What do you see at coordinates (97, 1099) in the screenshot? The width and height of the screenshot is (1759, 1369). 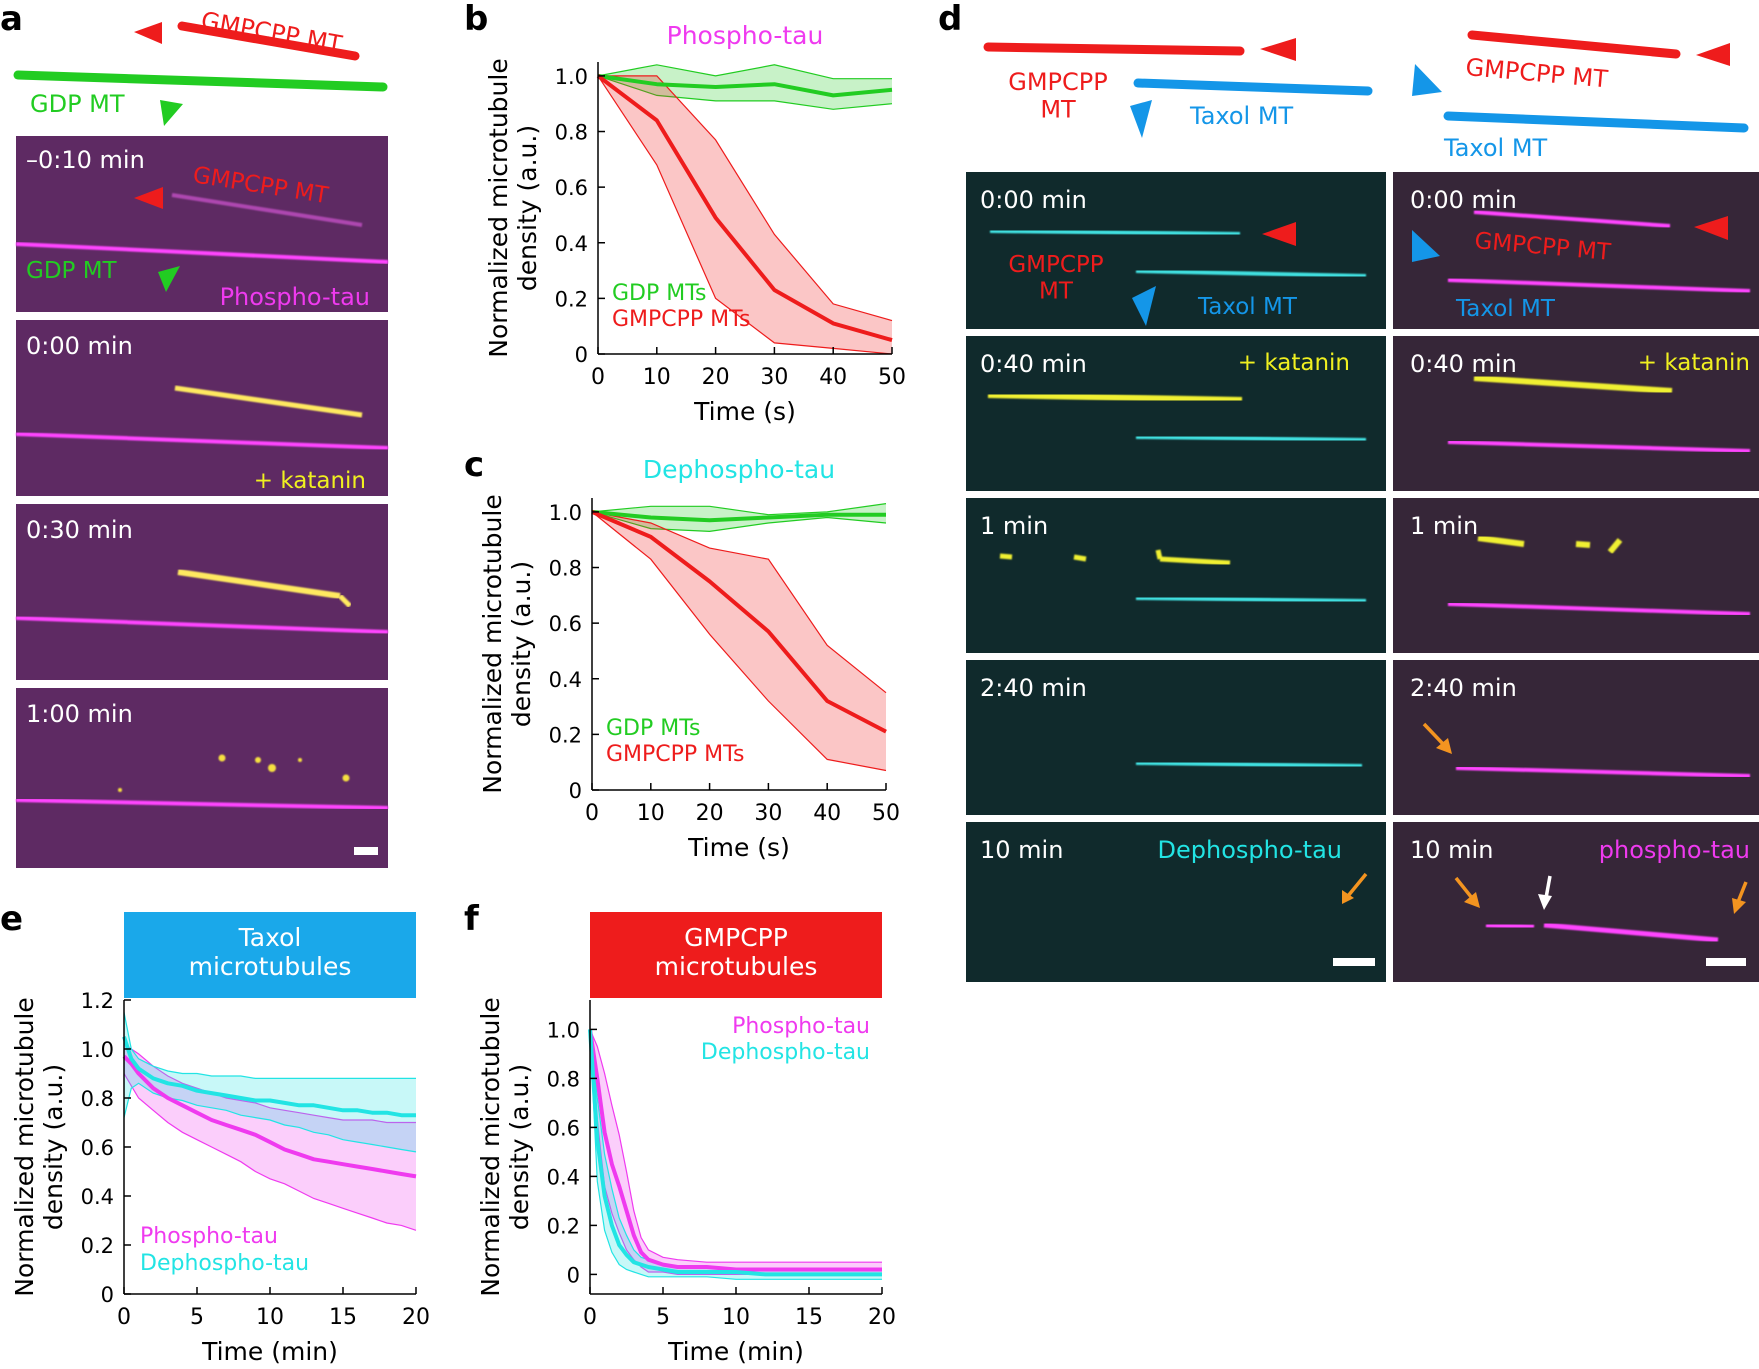 I see `chart-e-ytick-label-4: 0.8` at bounding box center [97, 1099].